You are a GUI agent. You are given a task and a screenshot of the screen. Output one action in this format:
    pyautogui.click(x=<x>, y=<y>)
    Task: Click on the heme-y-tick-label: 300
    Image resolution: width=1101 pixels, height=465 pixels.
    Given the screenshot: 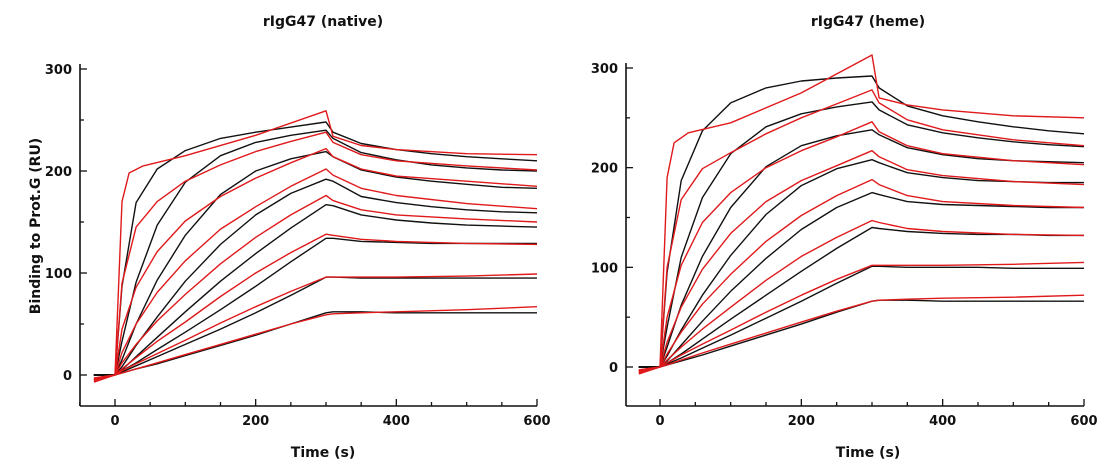 What is the action you would take?
    pyautogui.click(x=604, y=69)
    